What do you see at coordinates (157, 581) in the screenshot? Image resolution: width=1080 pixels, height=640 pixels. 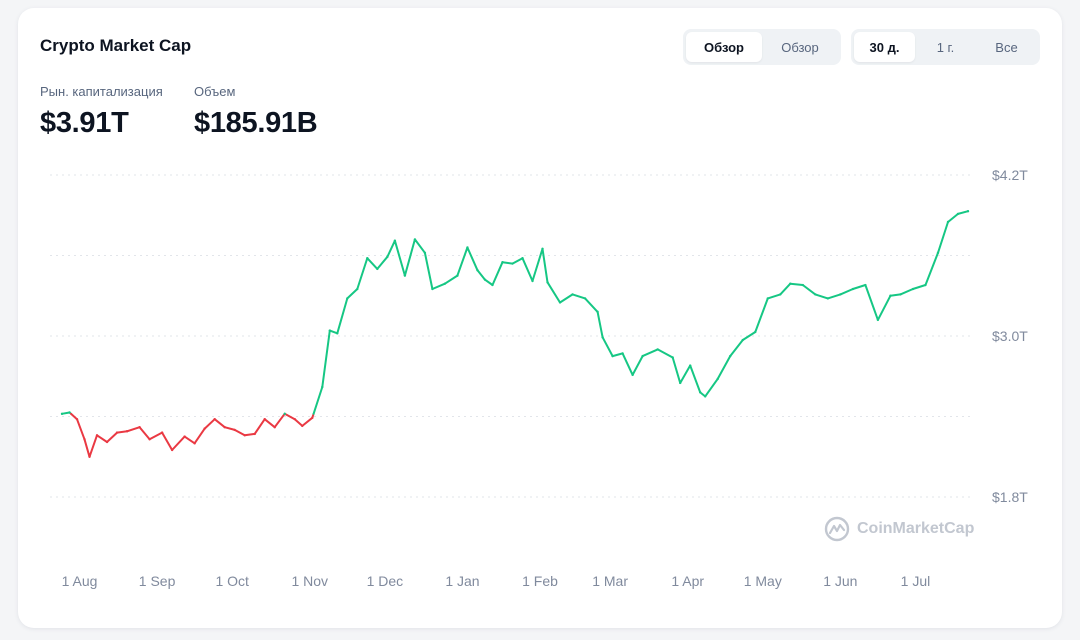 I see `x-tick-label: 1 Sep` at bounding box center [157, 581].